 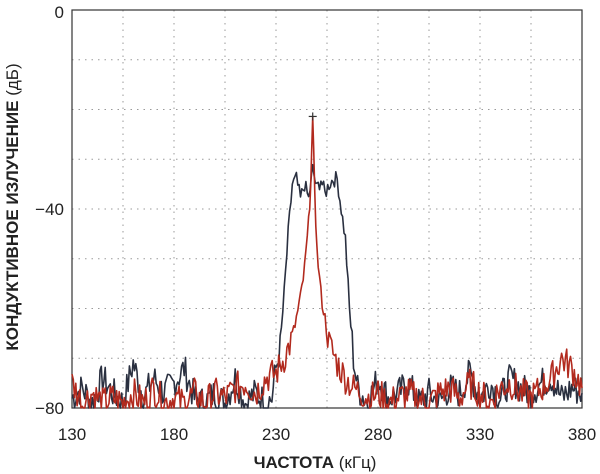 I want to click on x-tick-label: 230, so click(x=276, y=434).